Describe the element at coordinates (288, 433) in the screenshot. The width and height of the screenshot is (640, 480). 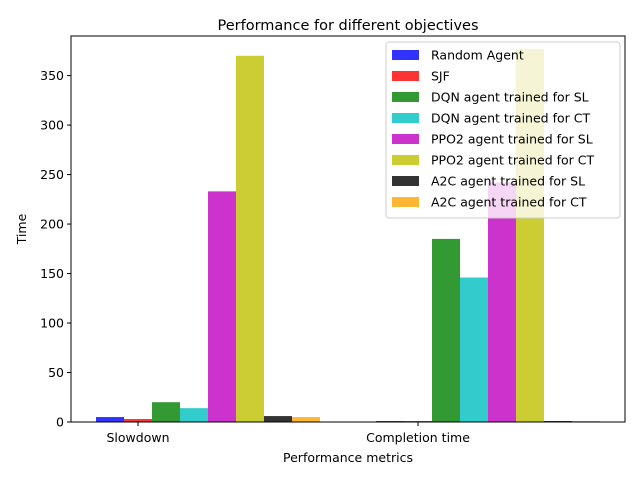
I see `x-axis-ticks: Slowdown Completion time` at that location.